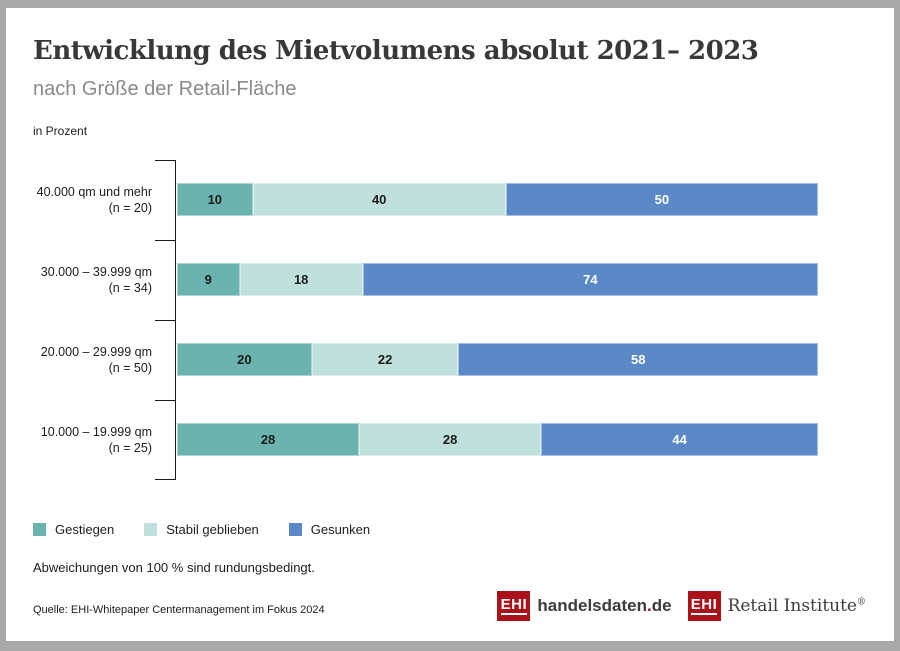  Describe the element at coordinates (92, 440) in the screenshot. I see `category-label: 10.000 – 19.999 qm (n = 25)` at that location.